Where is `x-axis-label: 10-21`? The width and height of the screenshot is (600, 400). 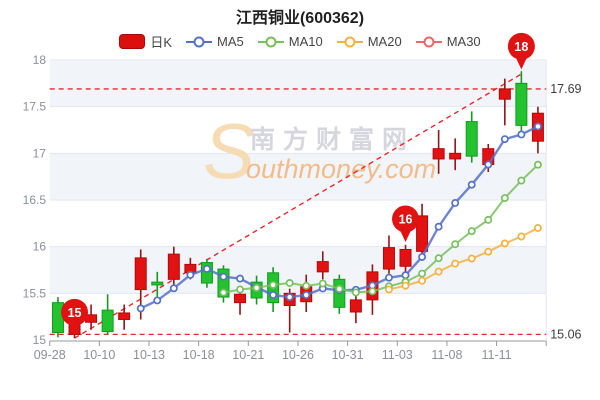
x-axis-label: 10-21 is located at coordinates (248, 355).